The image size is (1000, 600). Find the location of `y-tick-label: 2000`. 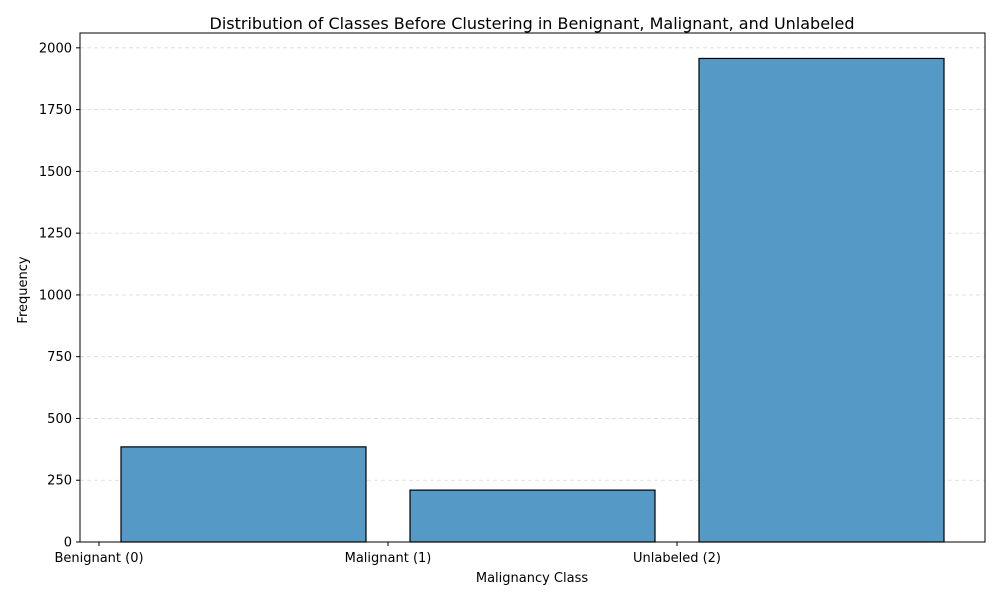

y-tick-label: 2000 is located at coordinates (55, 48).